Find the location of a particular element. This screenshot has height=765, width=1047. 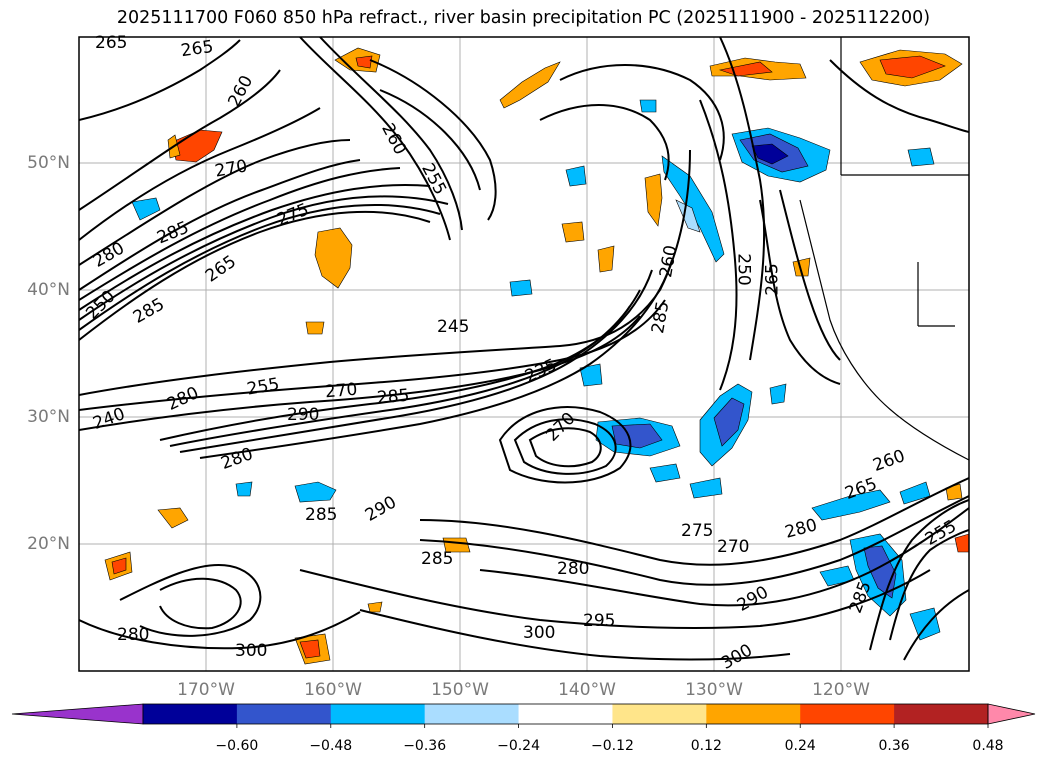

colorbar-ticks is located at coordinates (612, 726).